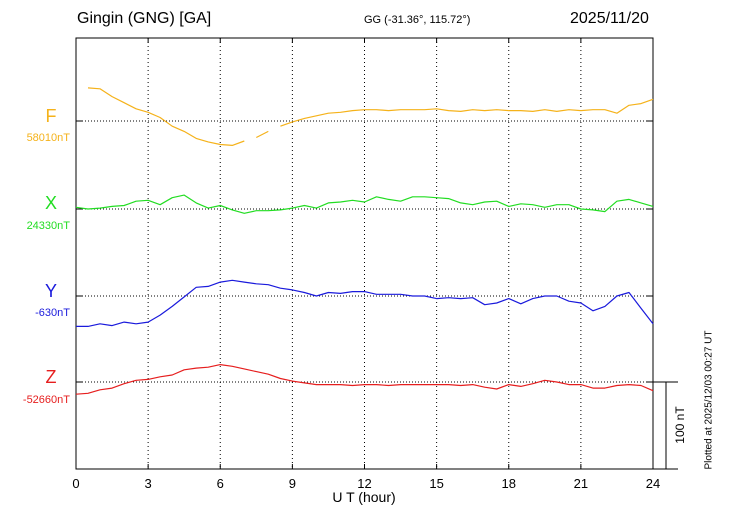  I want to click on series-baseline-value: 24330nT, so click(49, 226).